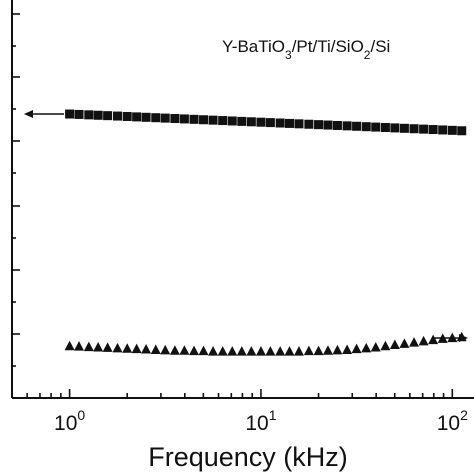  I want to click on x-tick-label-0: 10⁰, so click(69, 421).